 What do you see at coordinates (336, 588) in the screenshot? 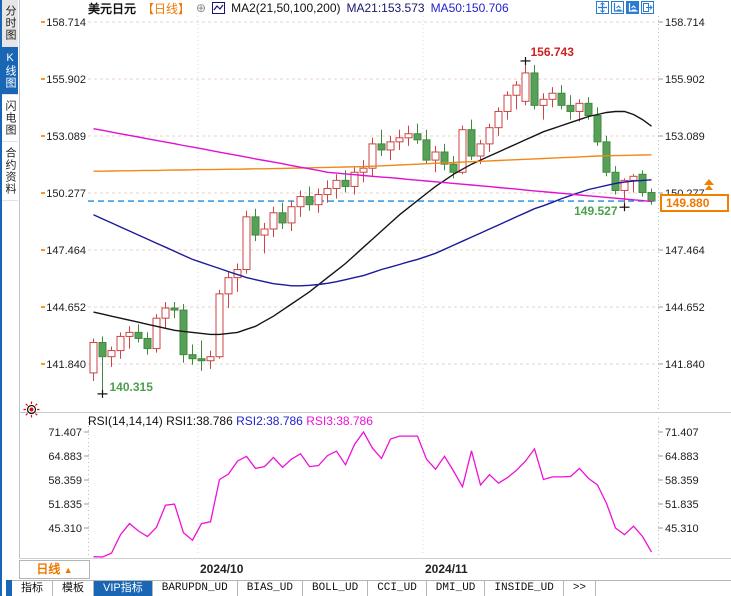
I see `indicator-tab-6: BOLL_UD` at bounding box center [336, 588].